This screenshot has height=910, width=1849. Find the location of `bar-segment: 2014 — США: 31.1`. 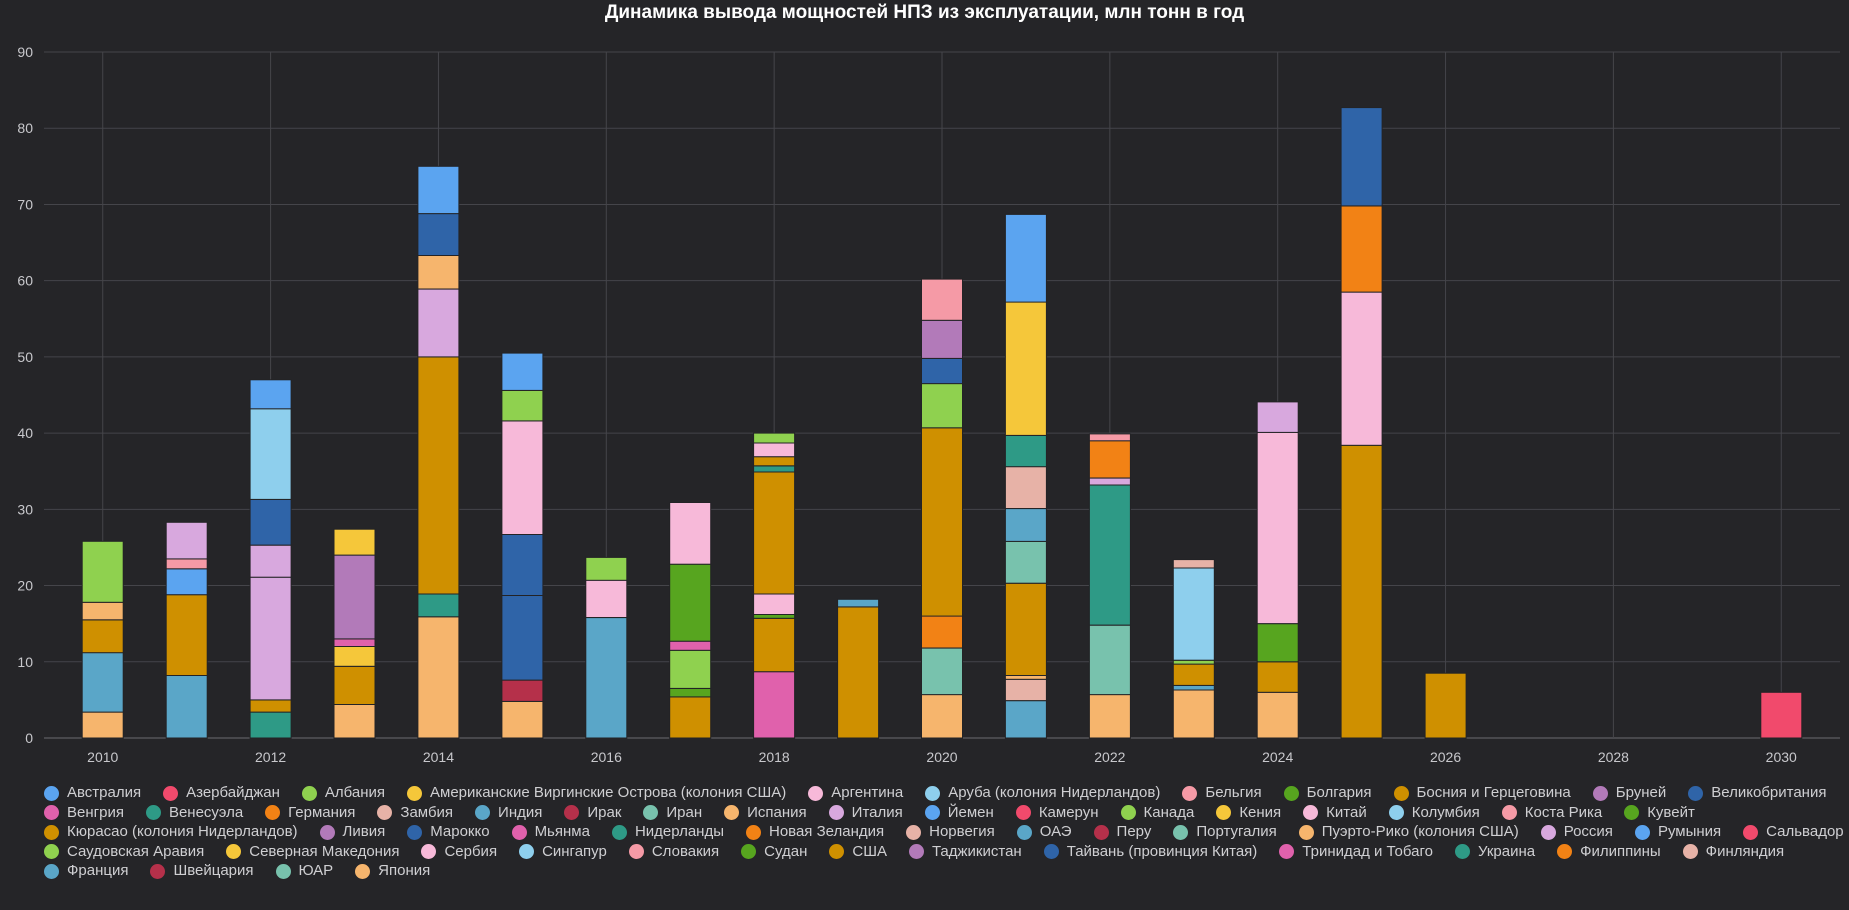

bar-segment: 2014 — США: 31.1 is located at coordinates (438, 475).